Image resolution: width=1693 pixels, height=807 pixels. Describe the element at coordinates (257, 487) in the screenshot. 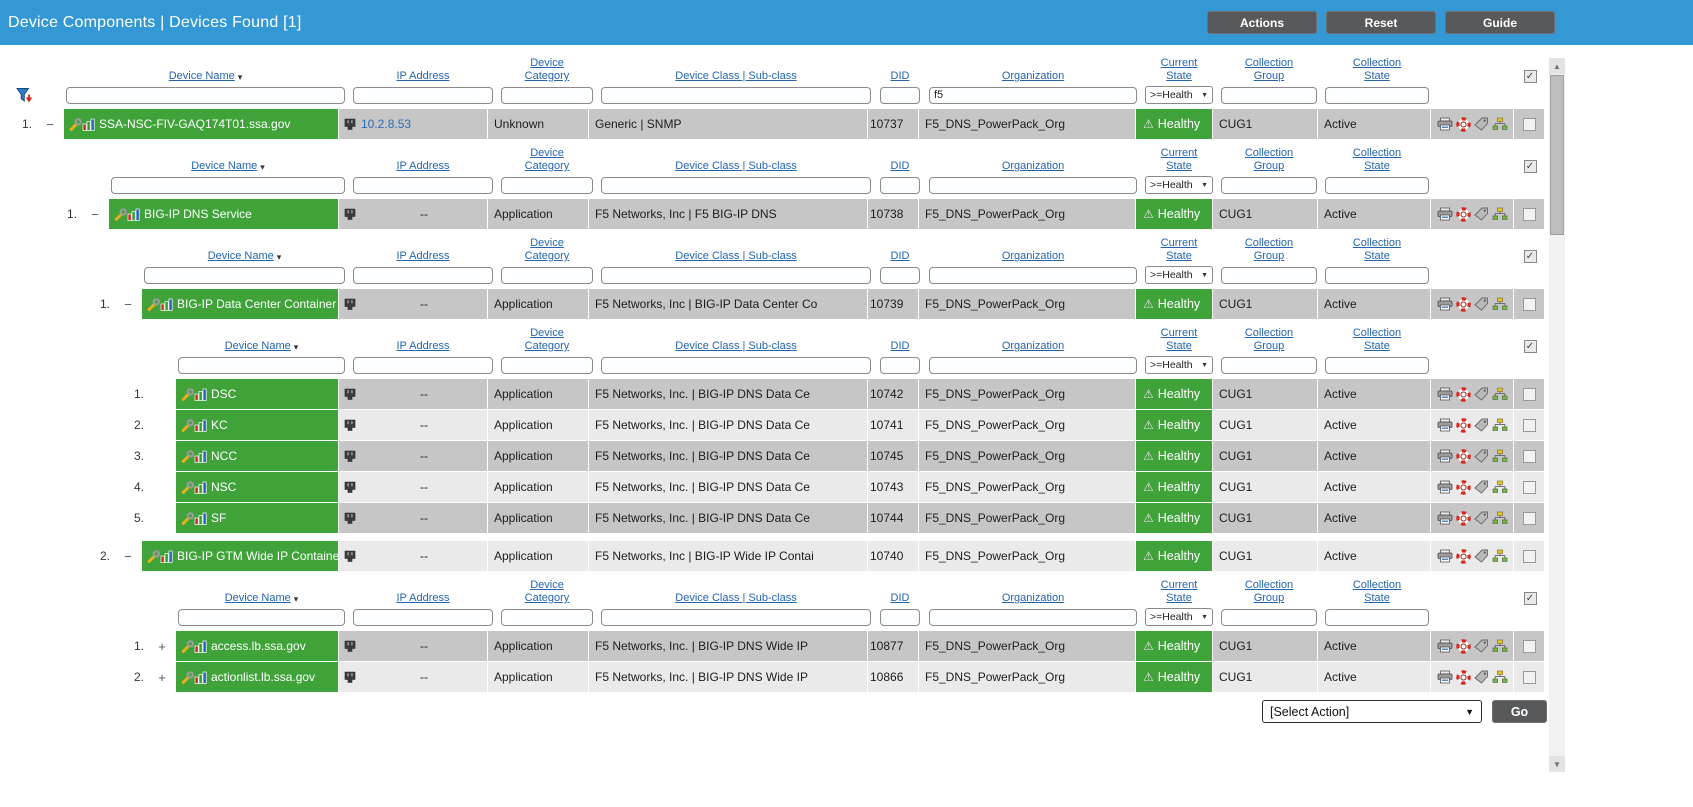

I see `device-name-cell: NSC` at that location.